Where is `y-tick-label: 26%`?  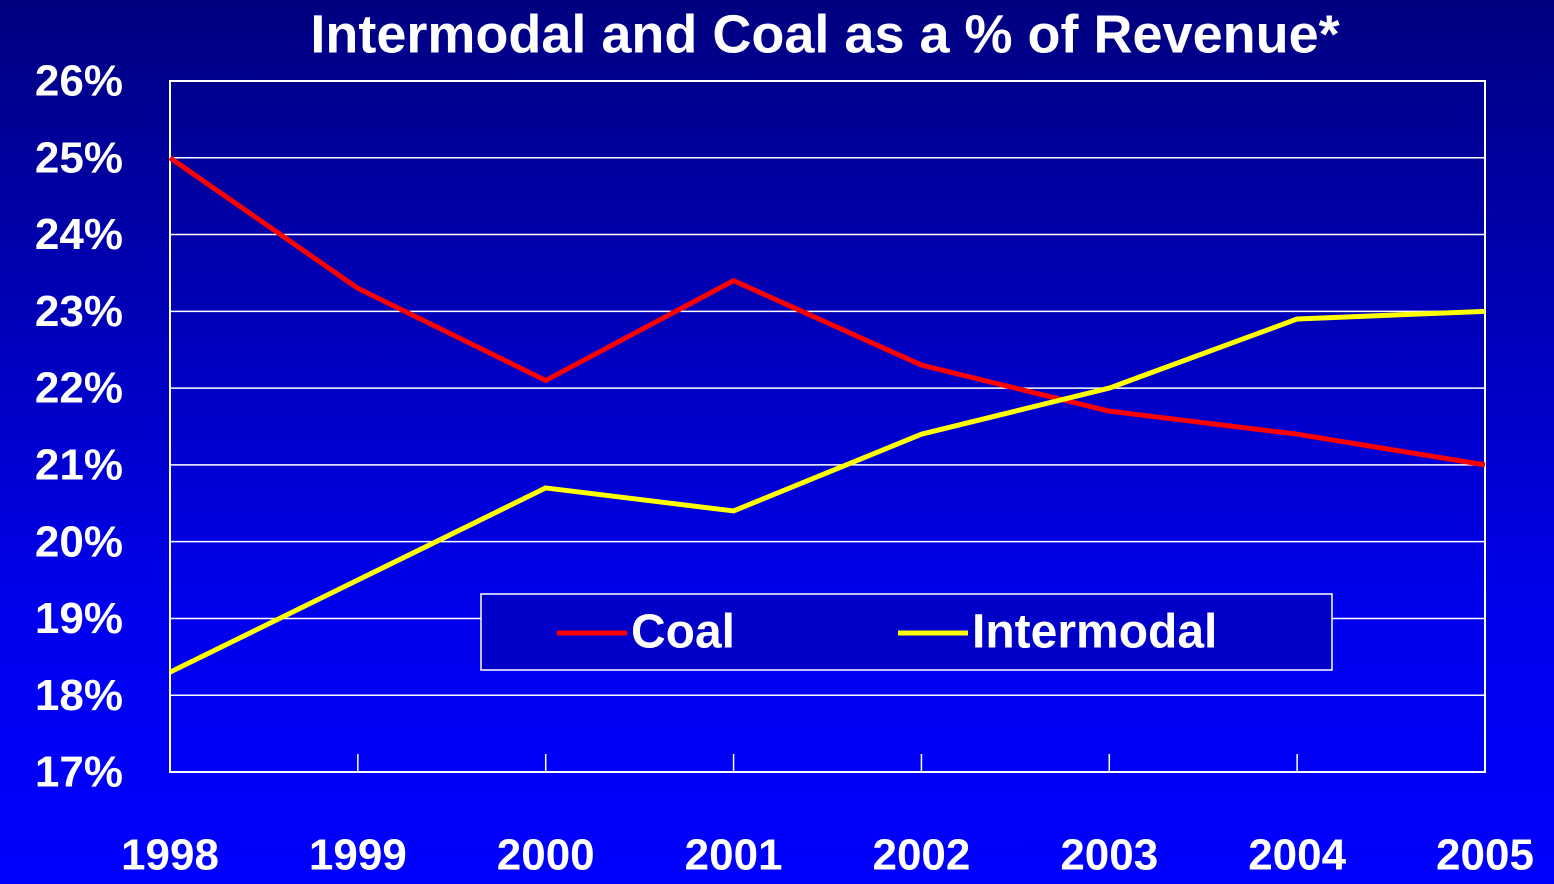 y-tick-label: 26% is located at coordinates (79, 81).